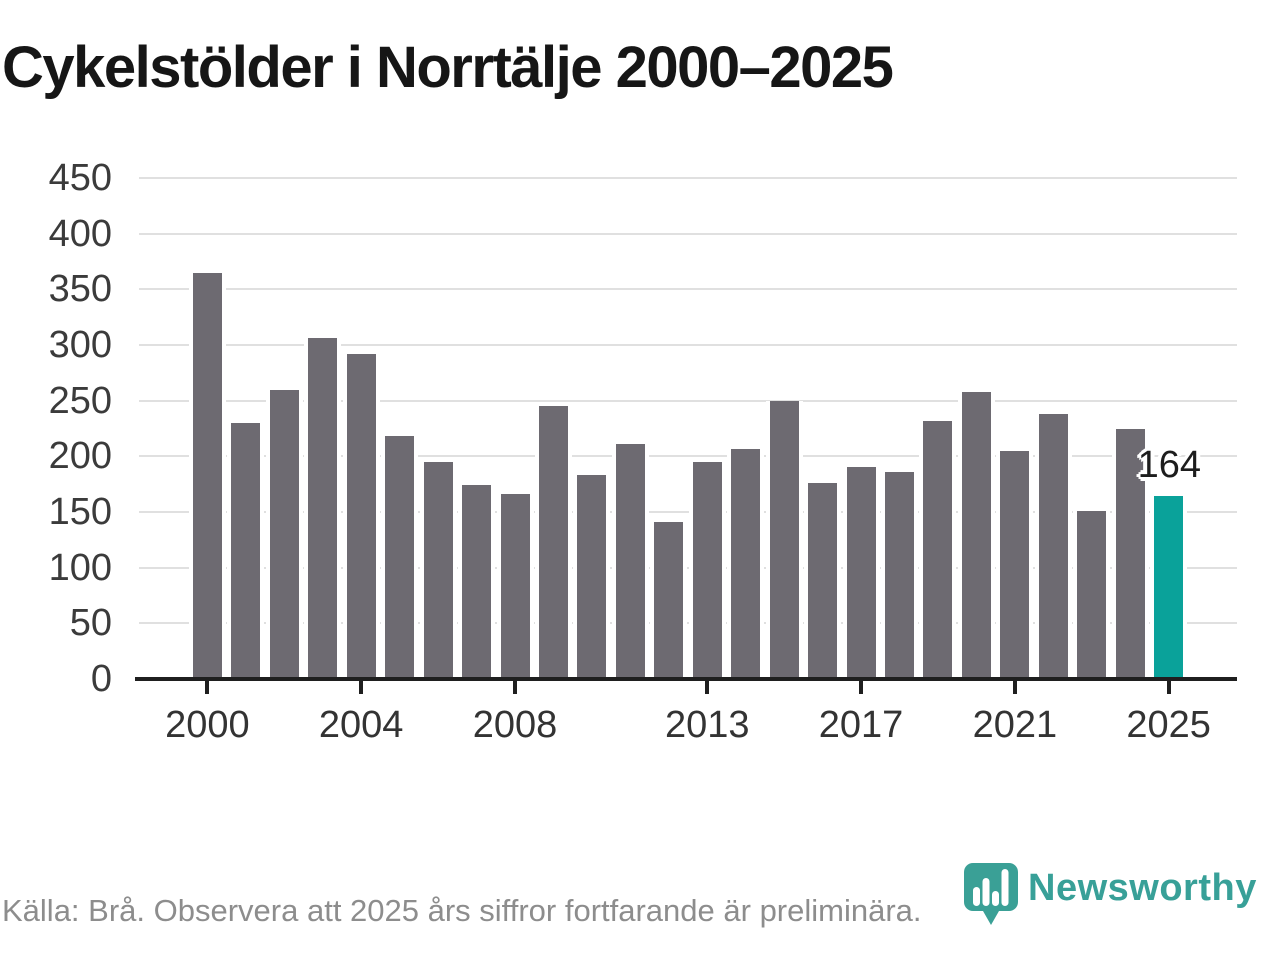 The image size is (1280, 960). I want to click on bar-2018, so click(899, 575).